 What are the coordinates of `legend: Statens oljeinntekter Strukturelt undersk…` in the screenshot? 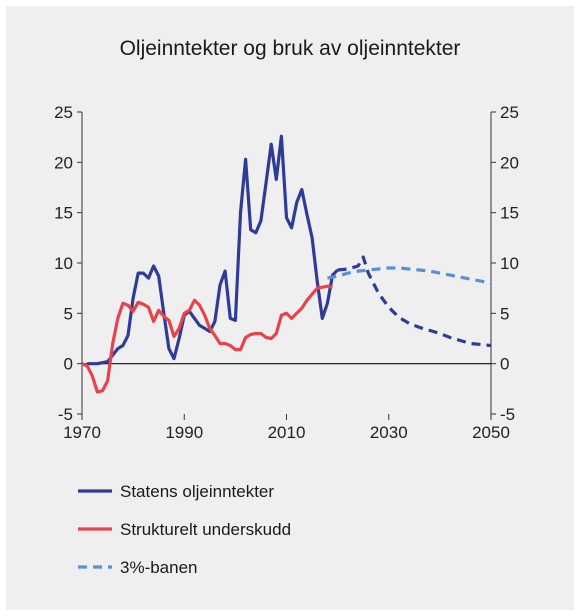 It's located at (184, 529).